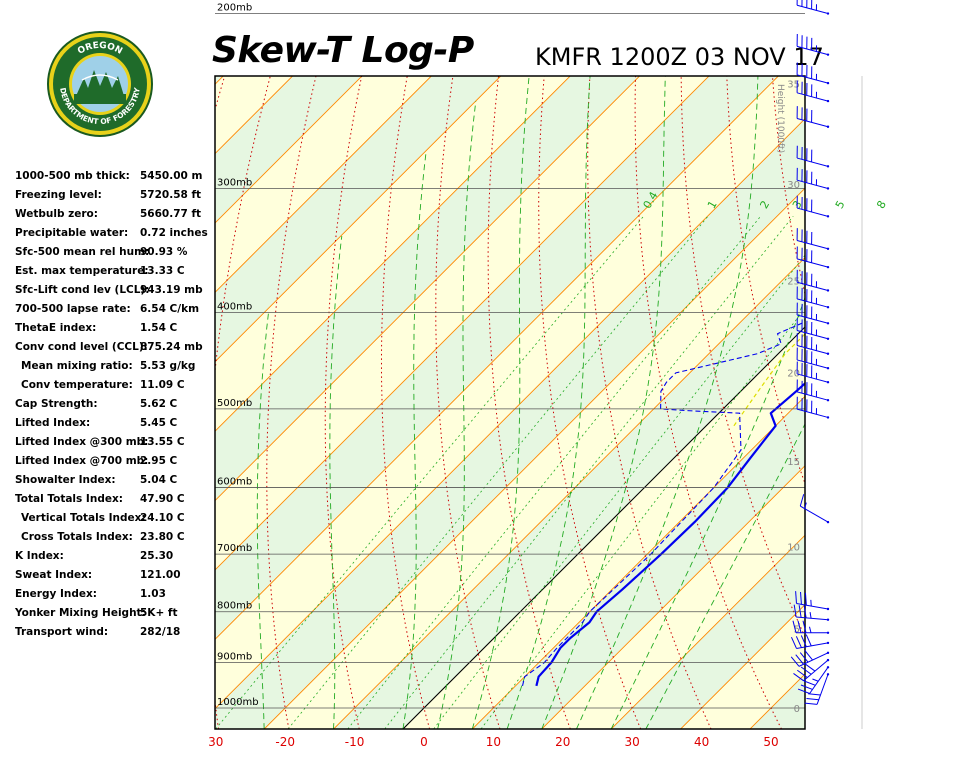 The image size is (960, 768). I want to click on index-value: 5.45 C, so click(159, 423).